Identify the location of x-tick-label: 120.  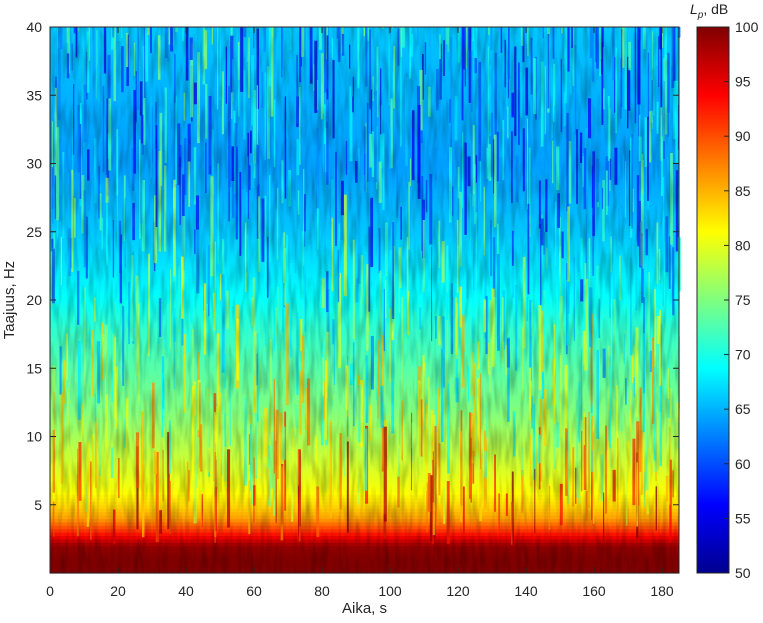
(458, 591).